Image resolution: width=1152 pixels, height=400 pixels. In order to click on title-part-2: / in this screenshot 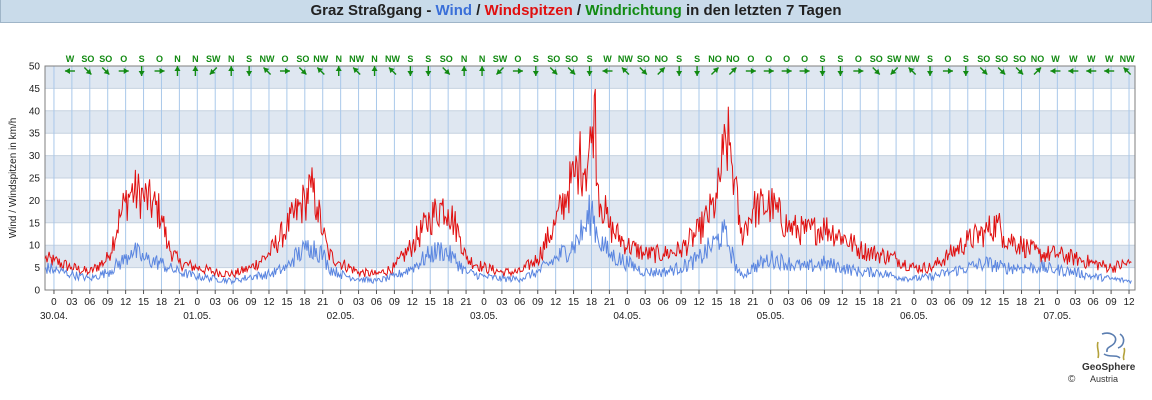, I will do `click(478, 10)`.